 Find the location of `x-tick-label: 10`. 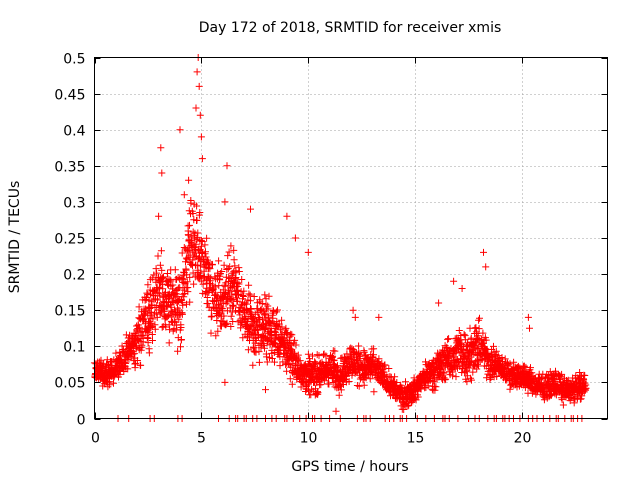

x-tick-label: 10 is located at coordinates (309, 439).